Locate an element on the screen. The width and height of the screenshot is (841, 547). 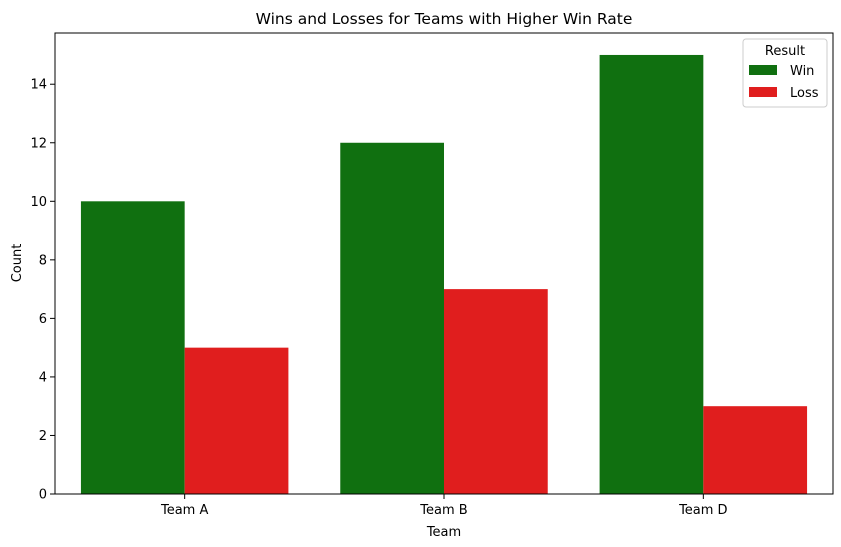
y-axis-title: Count is located at coordinates (17, 263).